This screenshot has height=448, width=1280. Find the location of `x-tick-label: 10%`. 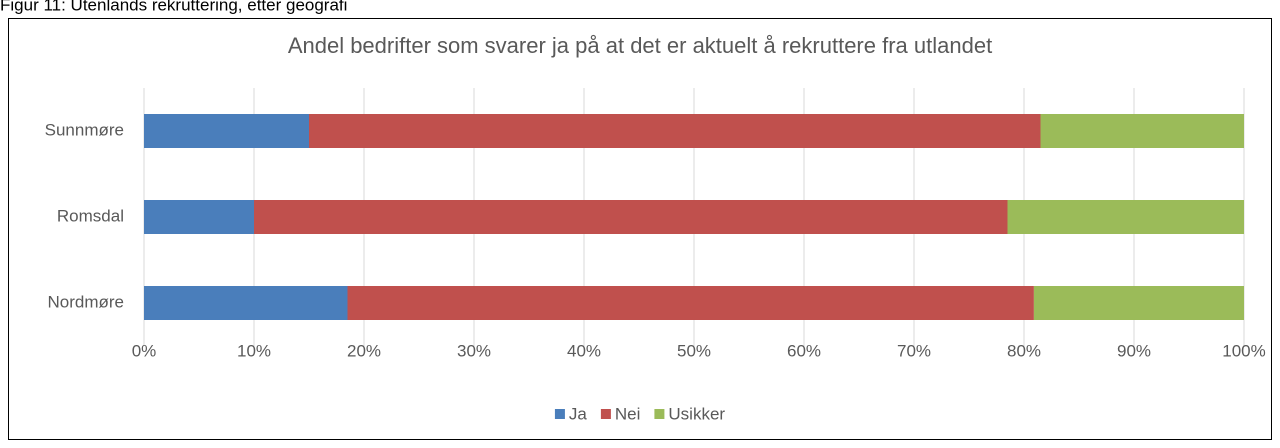

x-tick-label: 10% is located at coordinates (254, 350).